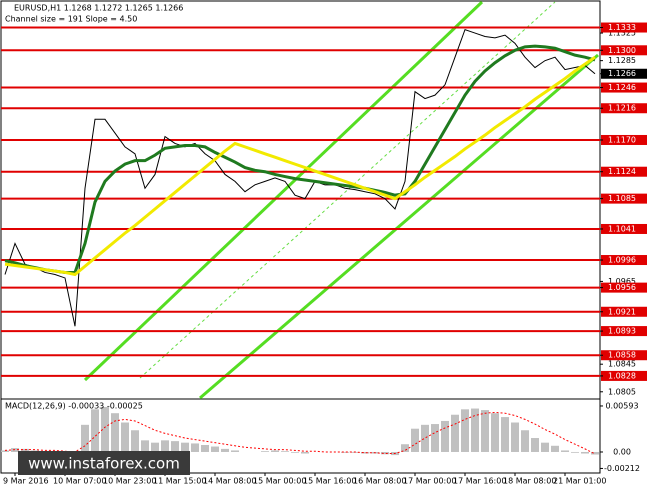 Image resolution: width=650 pixels, height=488 pixels. Describe the element at coordinates (26, 481) in the screenshot. I see `x-tick-label: 9 Mar 2016` at that location.